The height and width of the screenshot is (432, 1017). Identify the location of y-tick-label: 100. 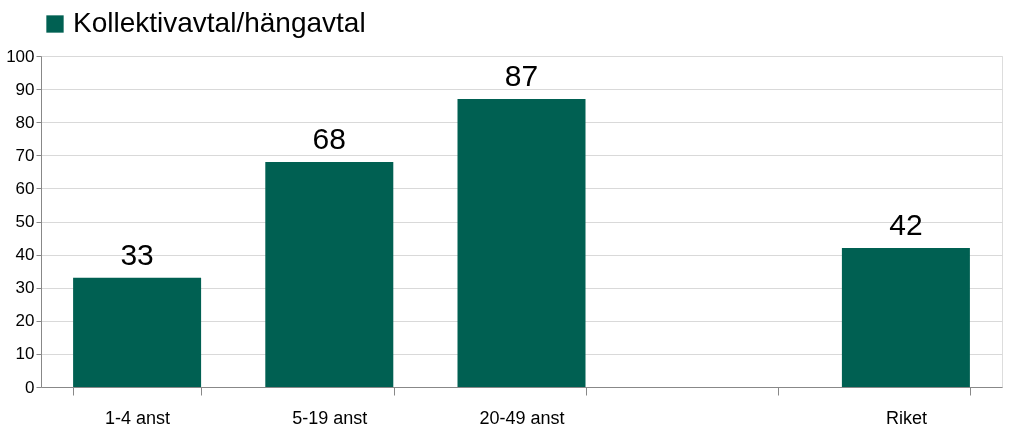
(20, 56).